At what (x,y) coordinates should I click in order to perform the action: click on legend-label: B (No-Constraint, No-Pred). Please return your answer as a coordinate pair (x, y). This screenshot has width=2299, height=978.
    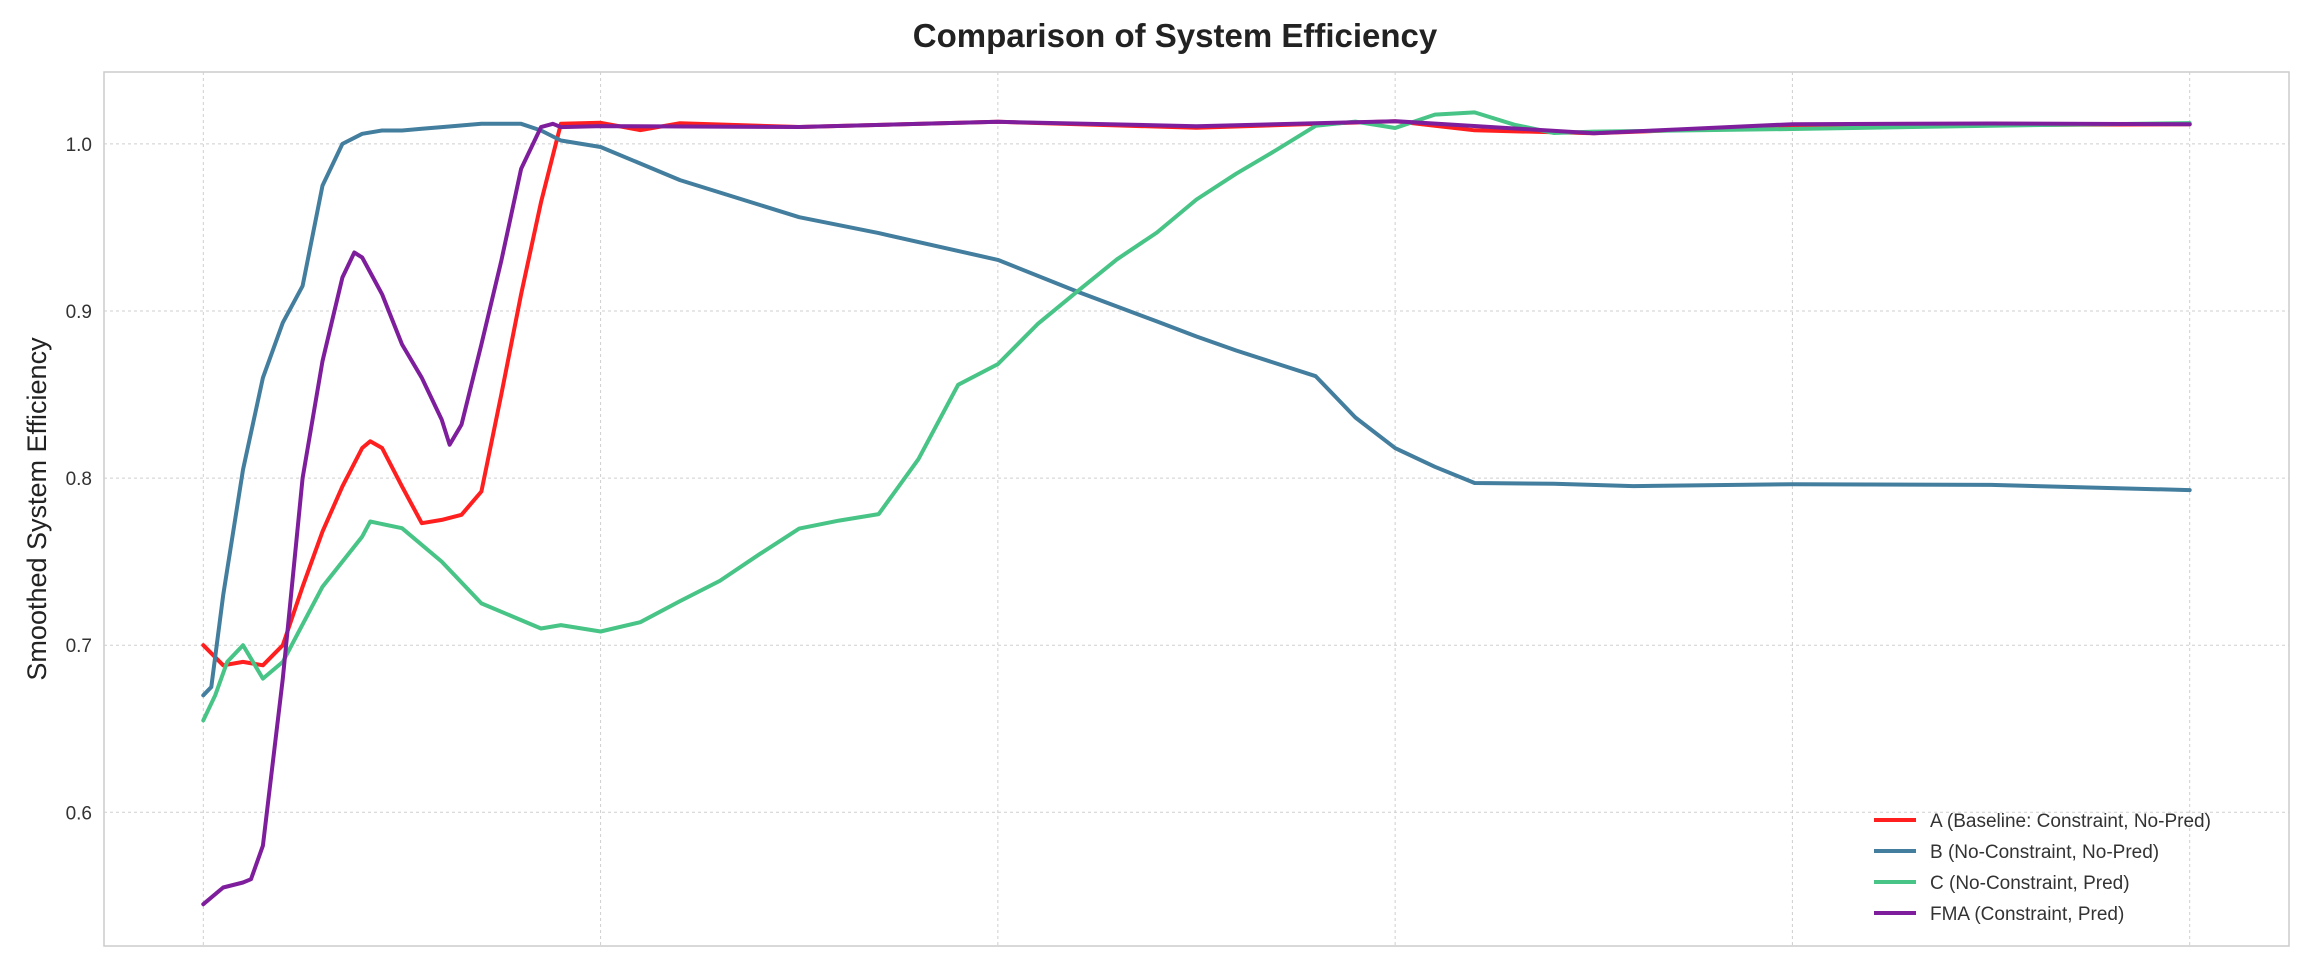
    Looking at the image, I should click on (2044, 852).